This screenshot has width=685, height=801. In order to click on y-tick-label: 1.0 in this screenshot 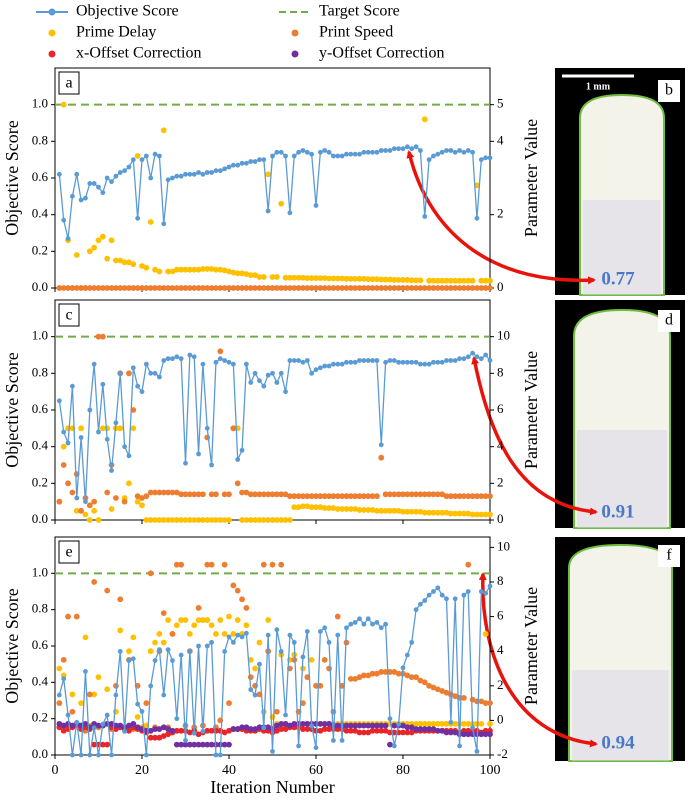, I will do `click(40, 103)`.